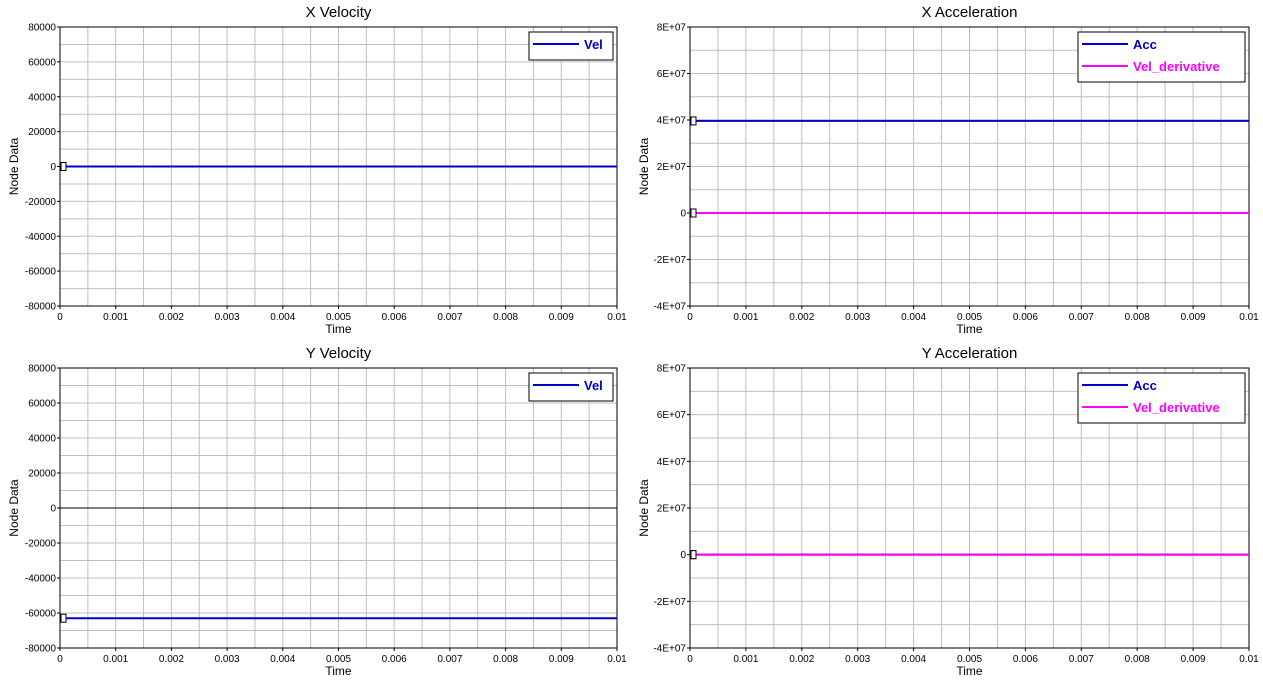 The image size is (1263, 683). What do you see at coordinates (42, 474) in the screenshot?
I see `y-tick-label: 20000` at bounding box center [42, 474].